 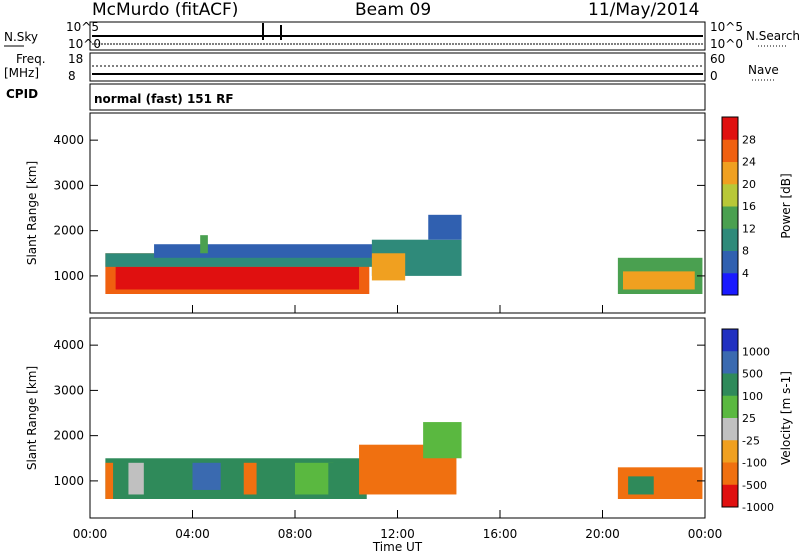 I want to click on colorbar-tick-label: 24, so click(x=749, y=162).